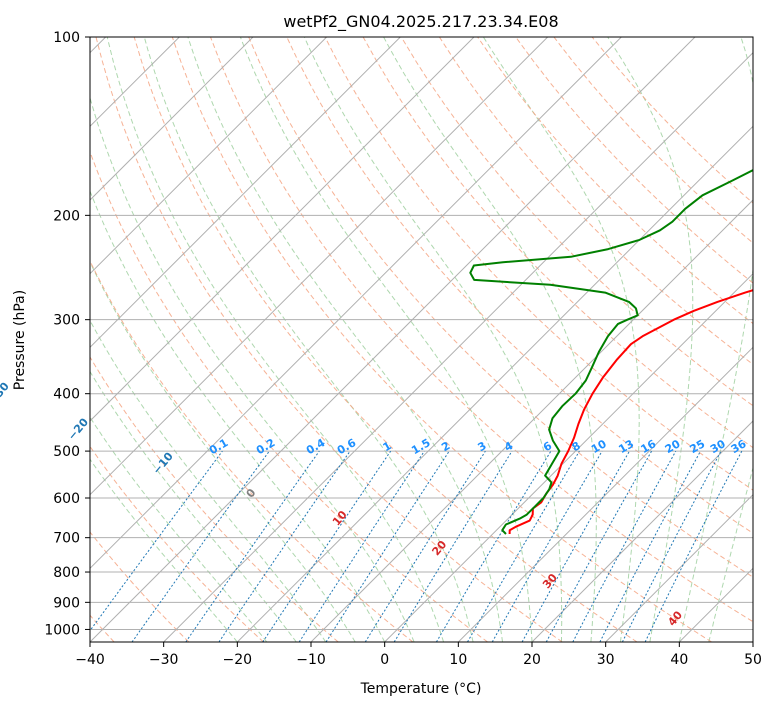  I want to click on y-tick-label: 700, so click(66, 539).